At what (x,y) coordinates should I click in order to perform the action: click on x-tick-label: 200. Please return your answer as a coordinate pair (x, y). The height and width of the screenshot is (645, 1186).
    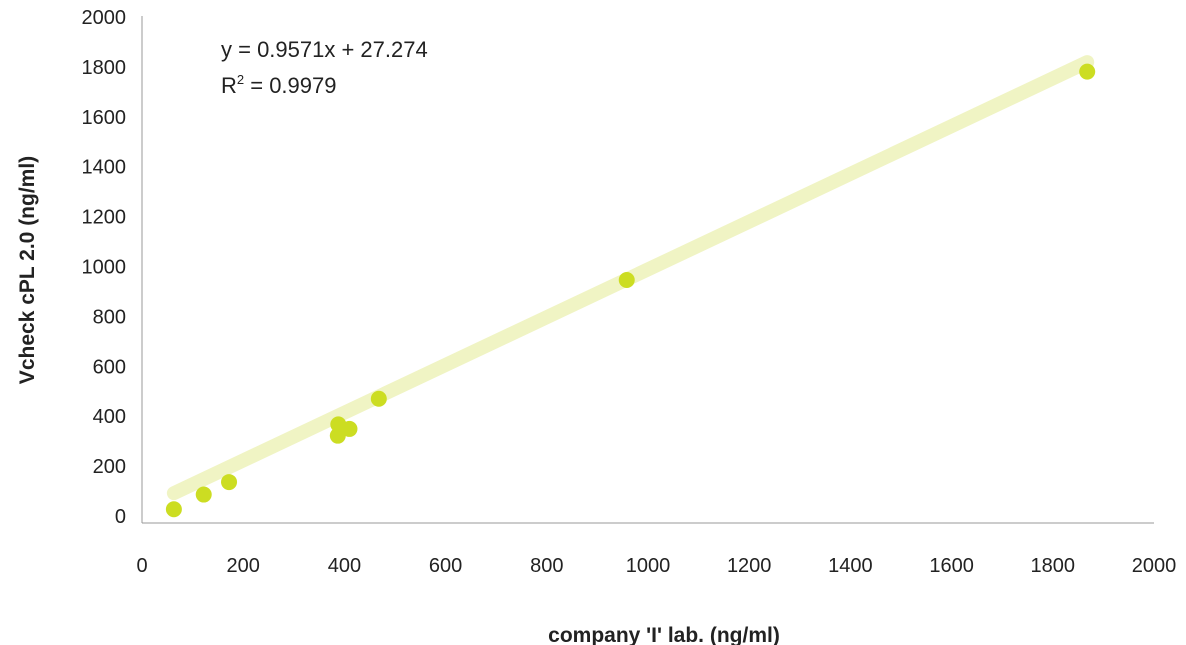
    Looking at the image, I should click on (243, 566).